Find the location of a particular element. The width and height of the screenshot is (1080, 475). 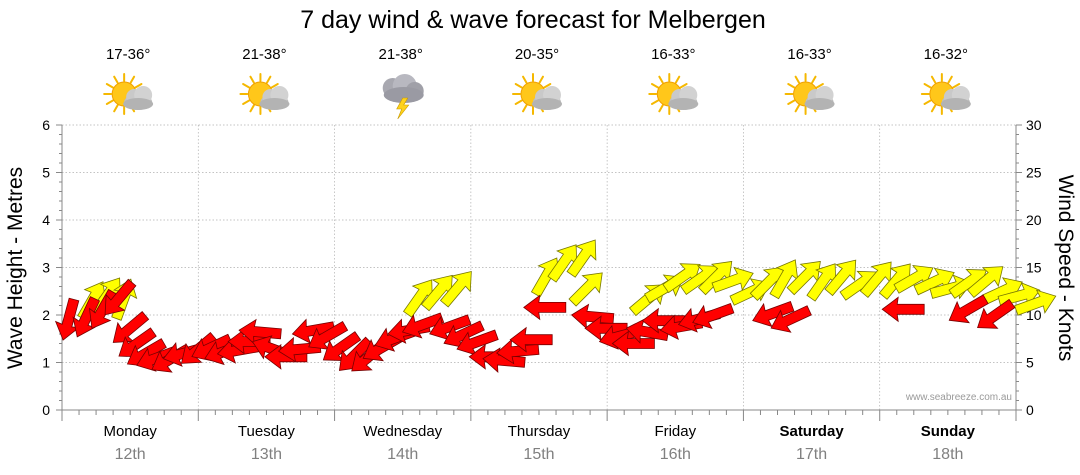

left-tick-label: 1 is located at coordinates (46, 363).